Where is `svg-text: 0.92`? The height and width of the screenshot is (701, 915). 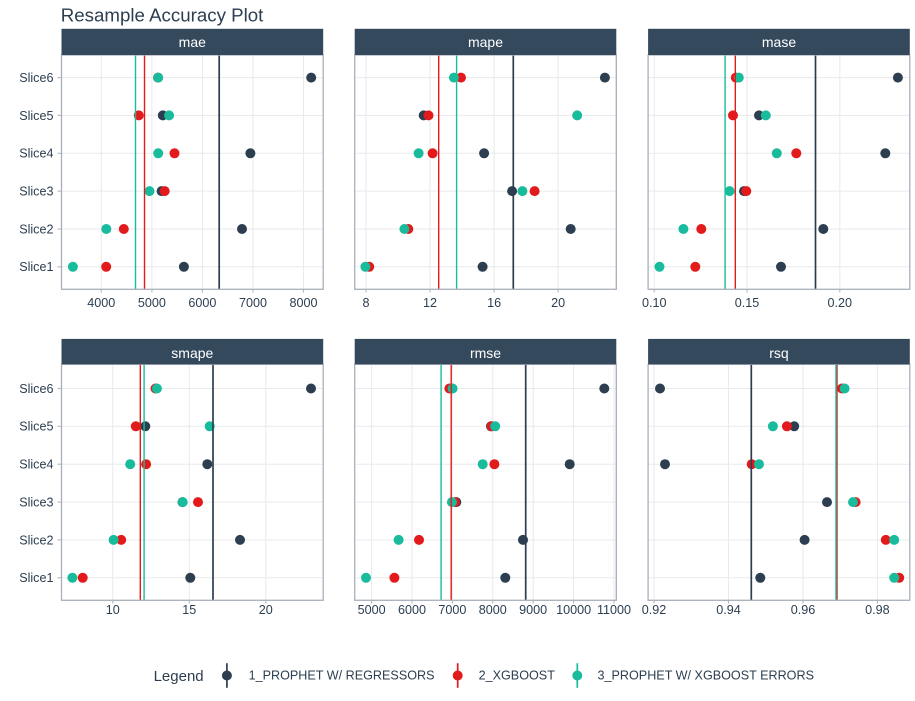
svg-text: 0.92 is located at coordinates (654, 610).